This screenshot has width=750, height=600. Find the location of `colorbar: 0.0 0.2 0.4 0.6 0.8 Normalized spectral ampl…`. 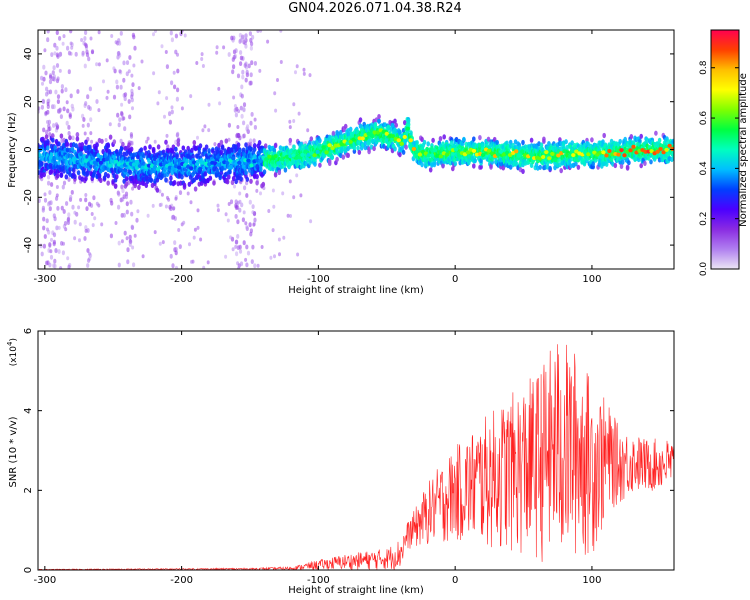

colorbar: 0.0 0.2 0.4 0.6 0.8 Normalized spectral ampl… is located at coordinates (724, 153).